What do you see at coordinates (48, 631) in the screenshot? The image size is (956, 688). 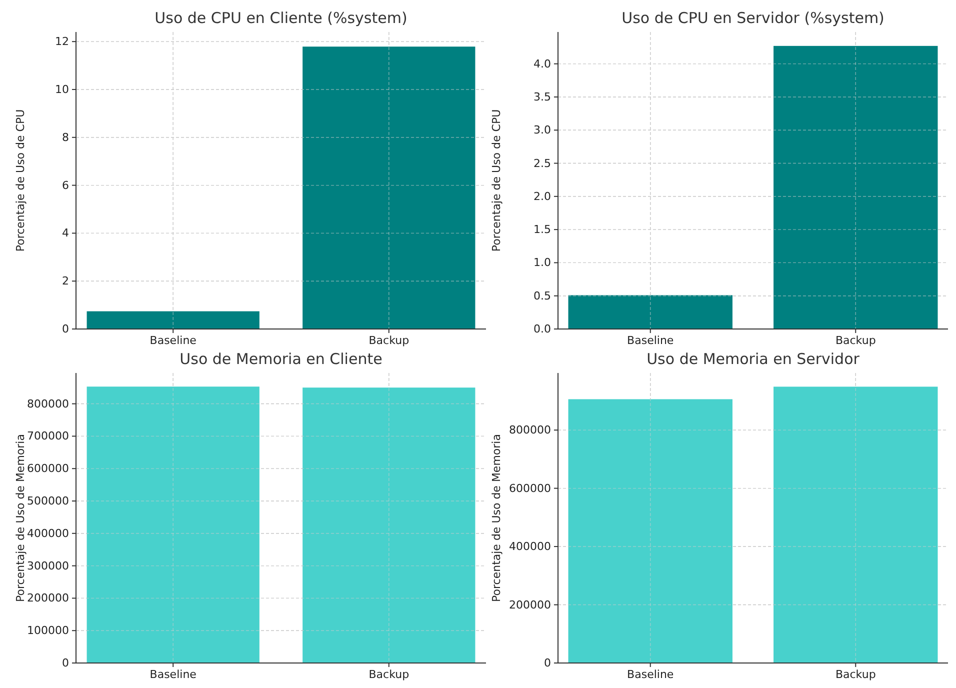 I see `y-tick-label: 100000` at bounding box center [48, 631].